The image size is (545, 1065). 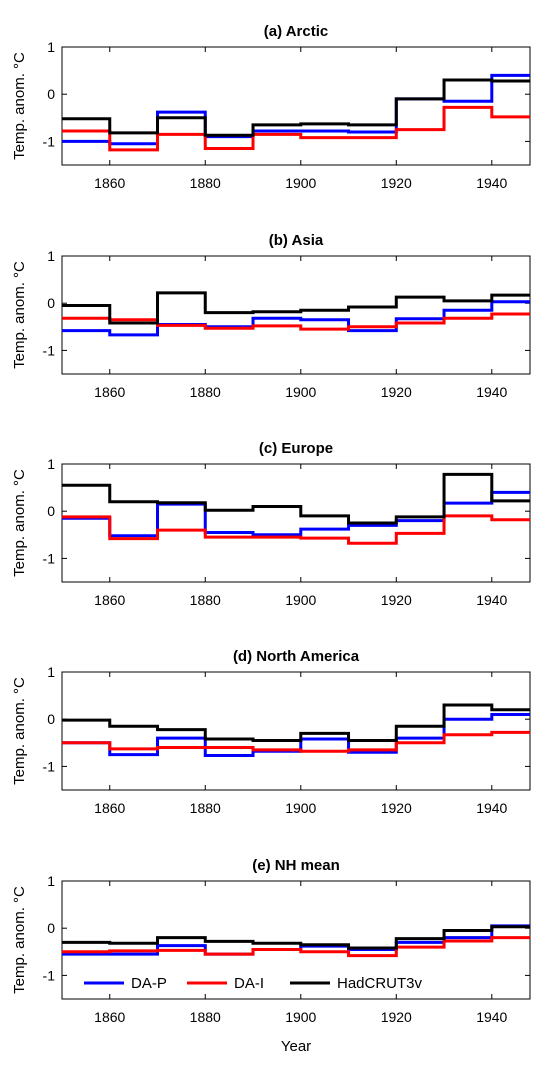 What do you see at coordinates (149, 983) in the screenshot?
I see `legend-label-da-p: DA-P` at bounding box center [149, 983].